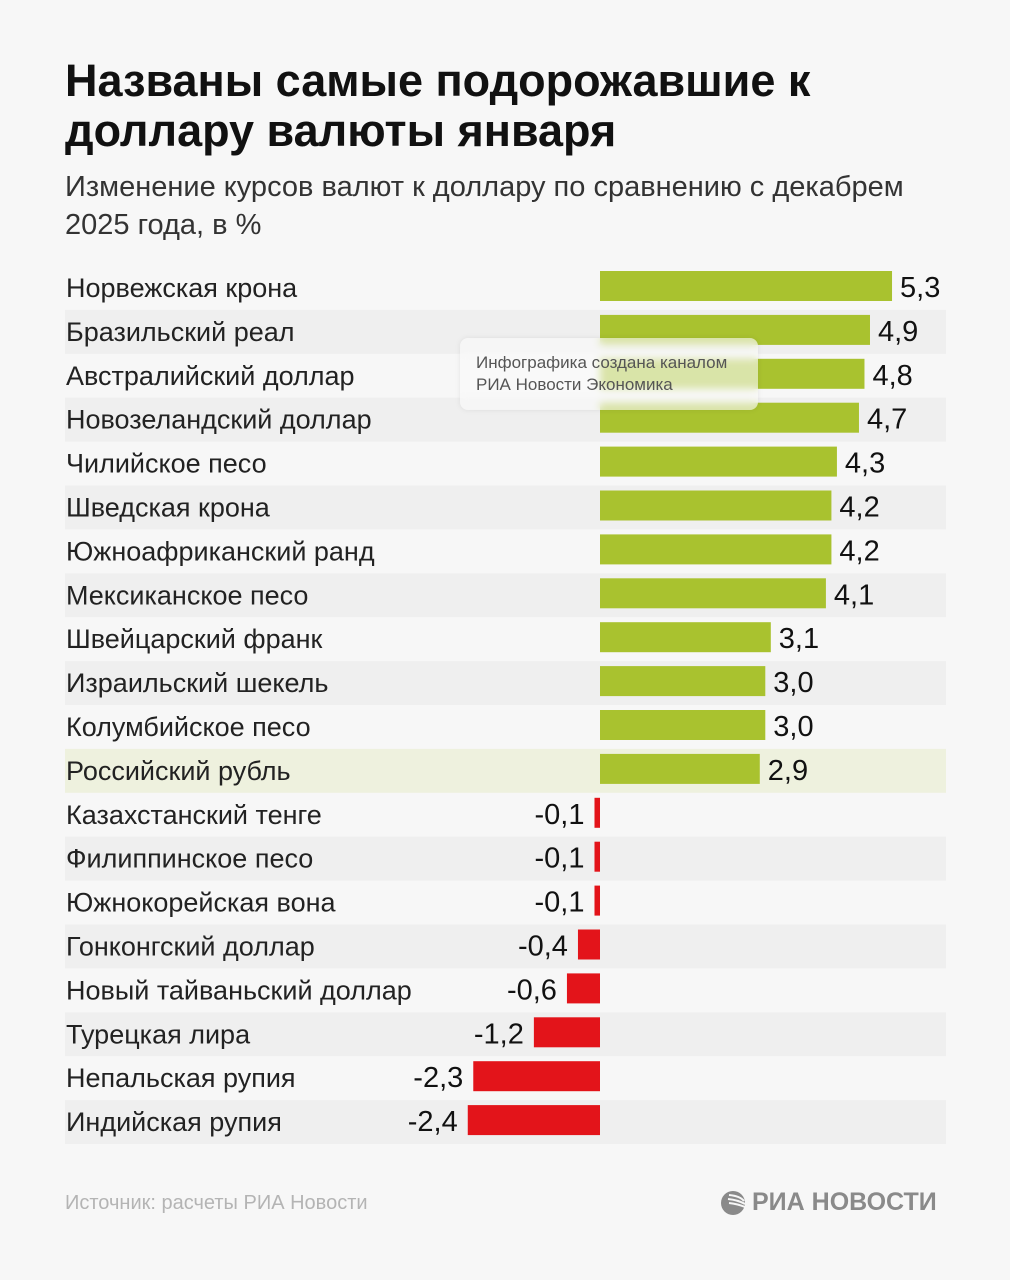 The height and width of the screenshot is (1280, 1010). What do you see at coordinates (438, 1078) in the screenshot?
I see `data-label: -2,3` at bounding box center [438, 1078].